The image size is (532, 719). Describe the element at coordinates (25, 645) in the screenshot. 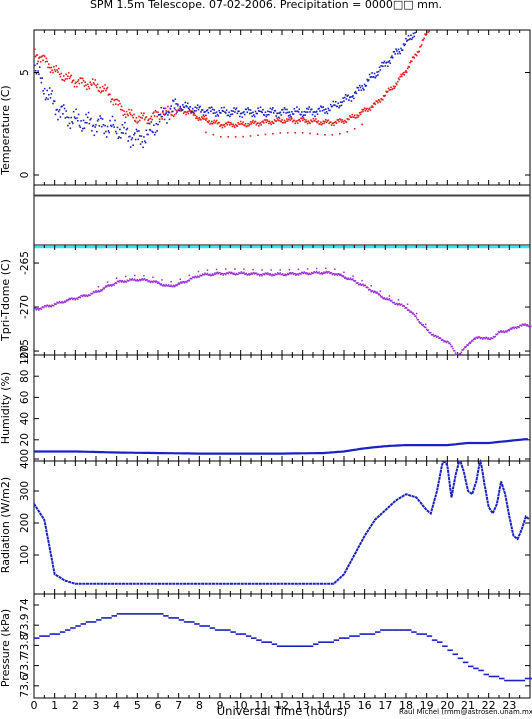

I see `y-tick-label: 73.8` at that location.